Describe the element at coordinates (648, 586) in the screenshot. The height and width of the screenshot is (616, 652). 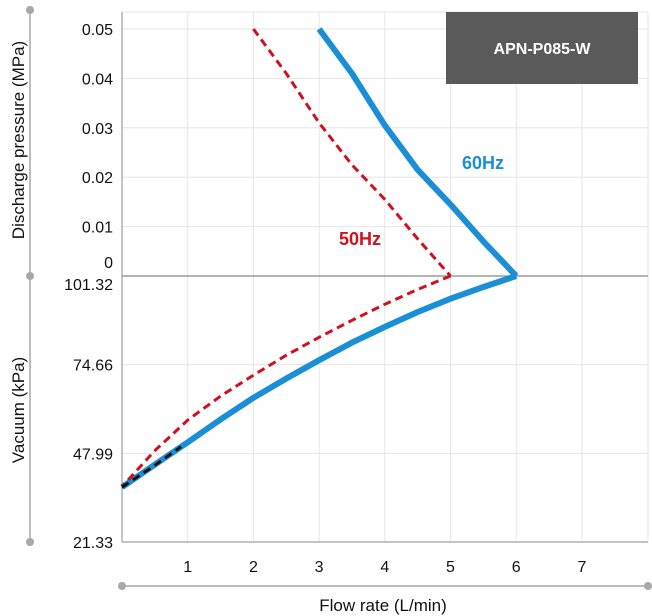
I see `outer-x-axis-dot-right` at that location.